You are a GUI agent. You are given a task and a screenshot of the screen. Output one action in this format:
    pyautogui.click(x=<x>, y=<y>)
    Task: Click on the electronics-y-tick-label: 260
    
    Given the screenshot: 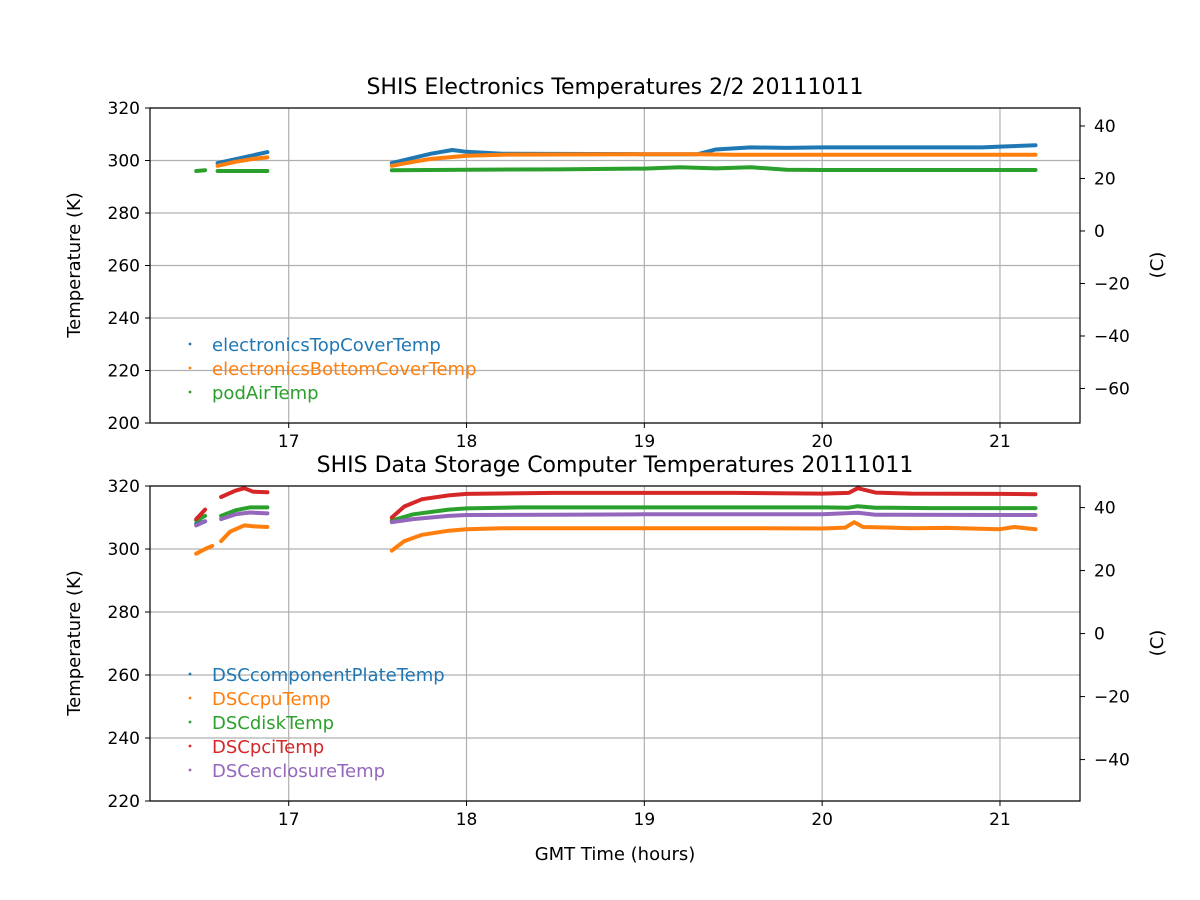 What is the action you would take?
    pyautogui.click(x=124, y=267)
    